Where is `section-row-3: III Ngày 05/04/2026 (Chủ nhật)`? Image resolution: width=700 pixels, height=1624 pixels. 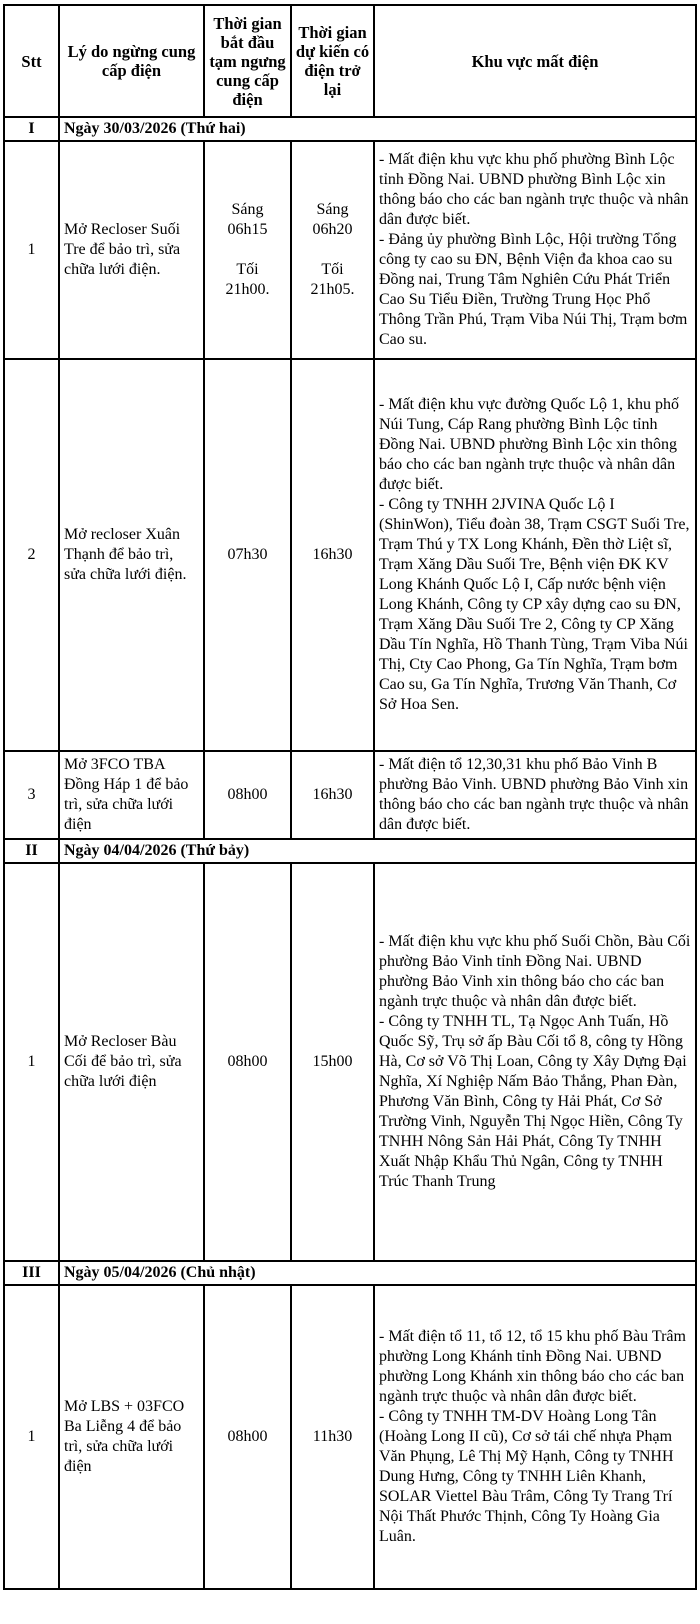 section-row-3: III Ngày 05/04/2026 (Chủ nhật) is located at coordinates (350, 1273).